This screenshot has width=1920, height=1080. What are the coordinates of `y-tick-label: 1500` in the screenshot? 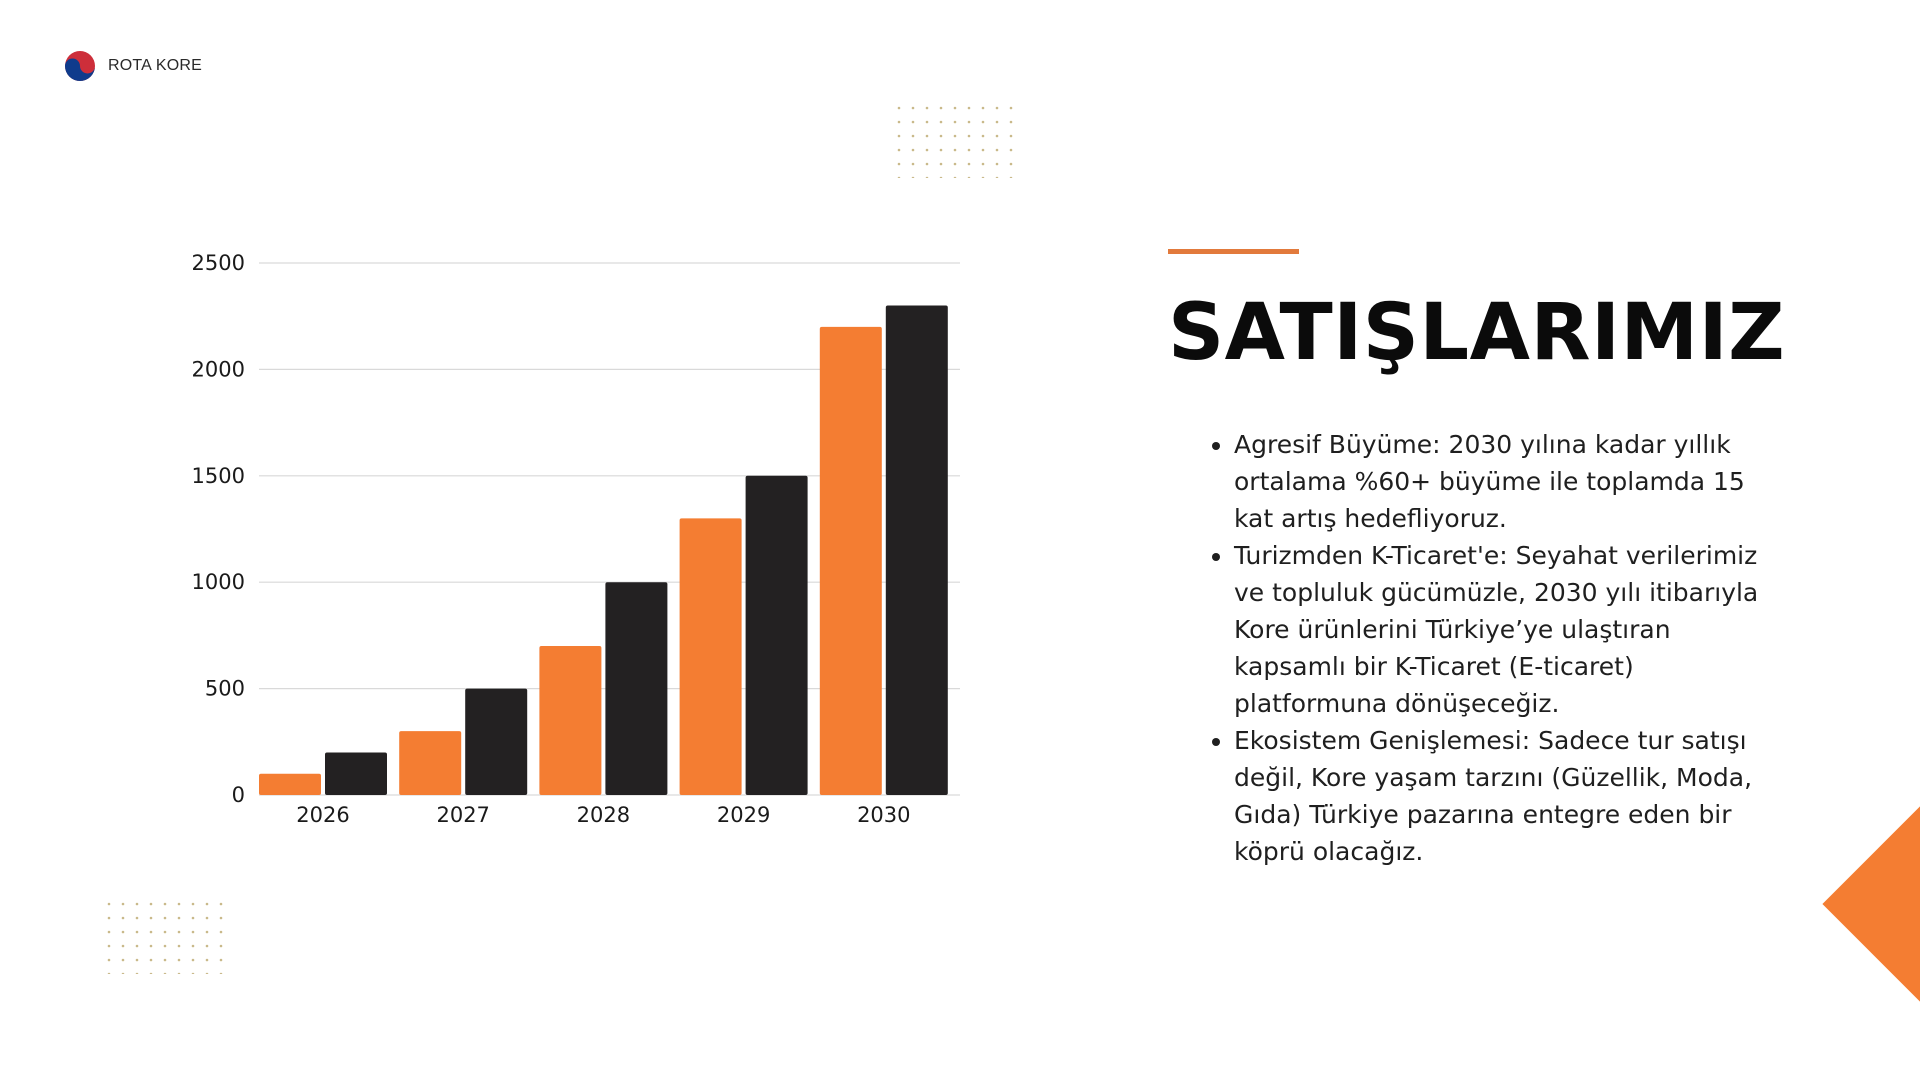 It's located at (218, 476).